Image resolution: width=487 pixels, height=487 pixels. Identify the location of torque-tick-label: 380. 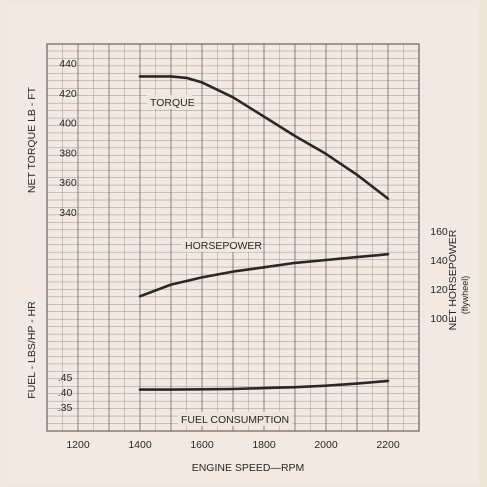
(68, 153).